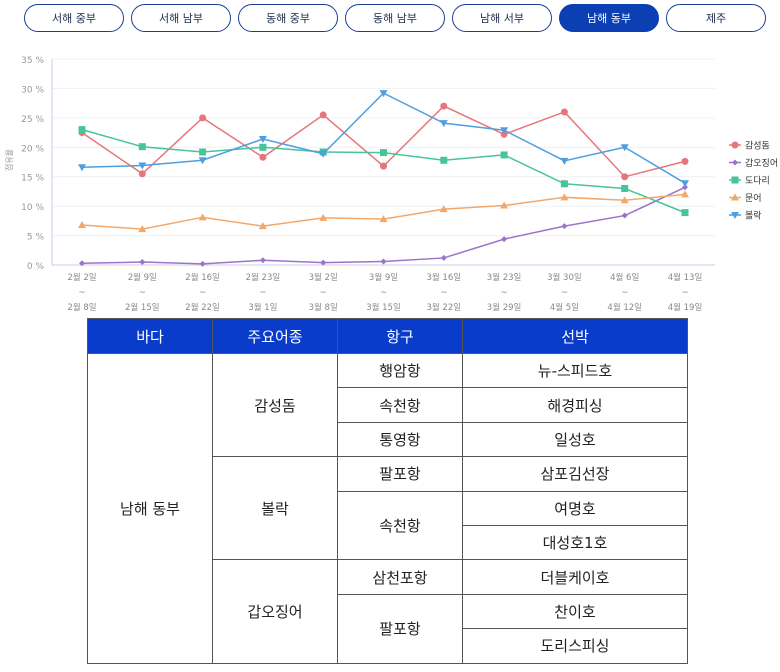  What do you see at coordinates (263, 277) in the screenshot?
I see `x-tick-label: 2월 23일` at bounding box center [263, 277].